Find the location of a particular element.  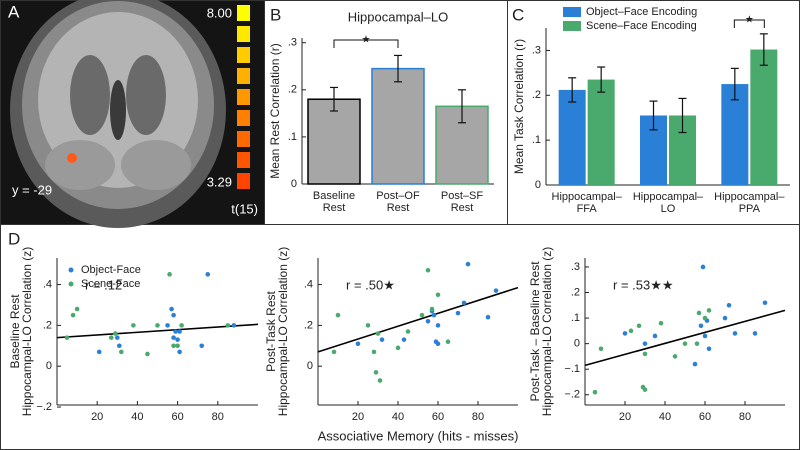

chart-title: Hippocampal–LO is located at coordinates (398, 16).